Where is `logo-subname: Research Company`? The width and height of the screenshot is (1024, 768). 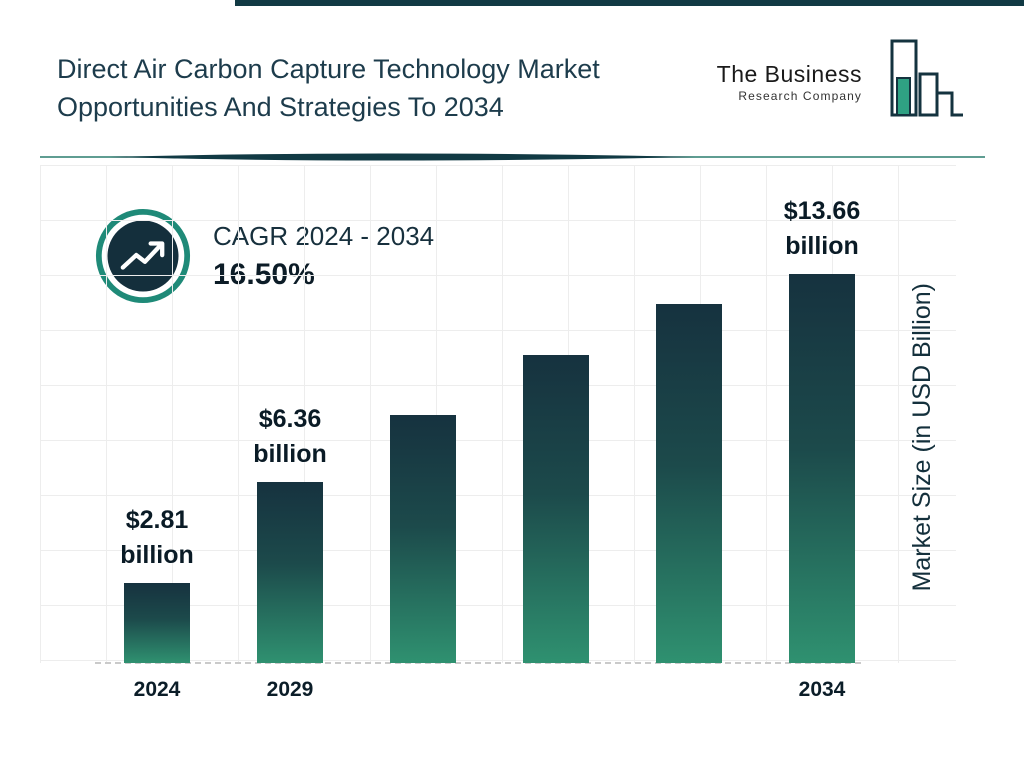 logo-subname: Research Company is located at coordinates (800, 96).